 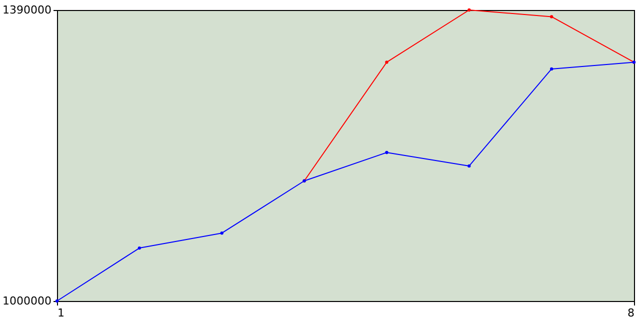 What do you see at coordinates (27, 301) in the screenshot?
I see `y-tick-label: 1000000` at bounding box center [27, 301].